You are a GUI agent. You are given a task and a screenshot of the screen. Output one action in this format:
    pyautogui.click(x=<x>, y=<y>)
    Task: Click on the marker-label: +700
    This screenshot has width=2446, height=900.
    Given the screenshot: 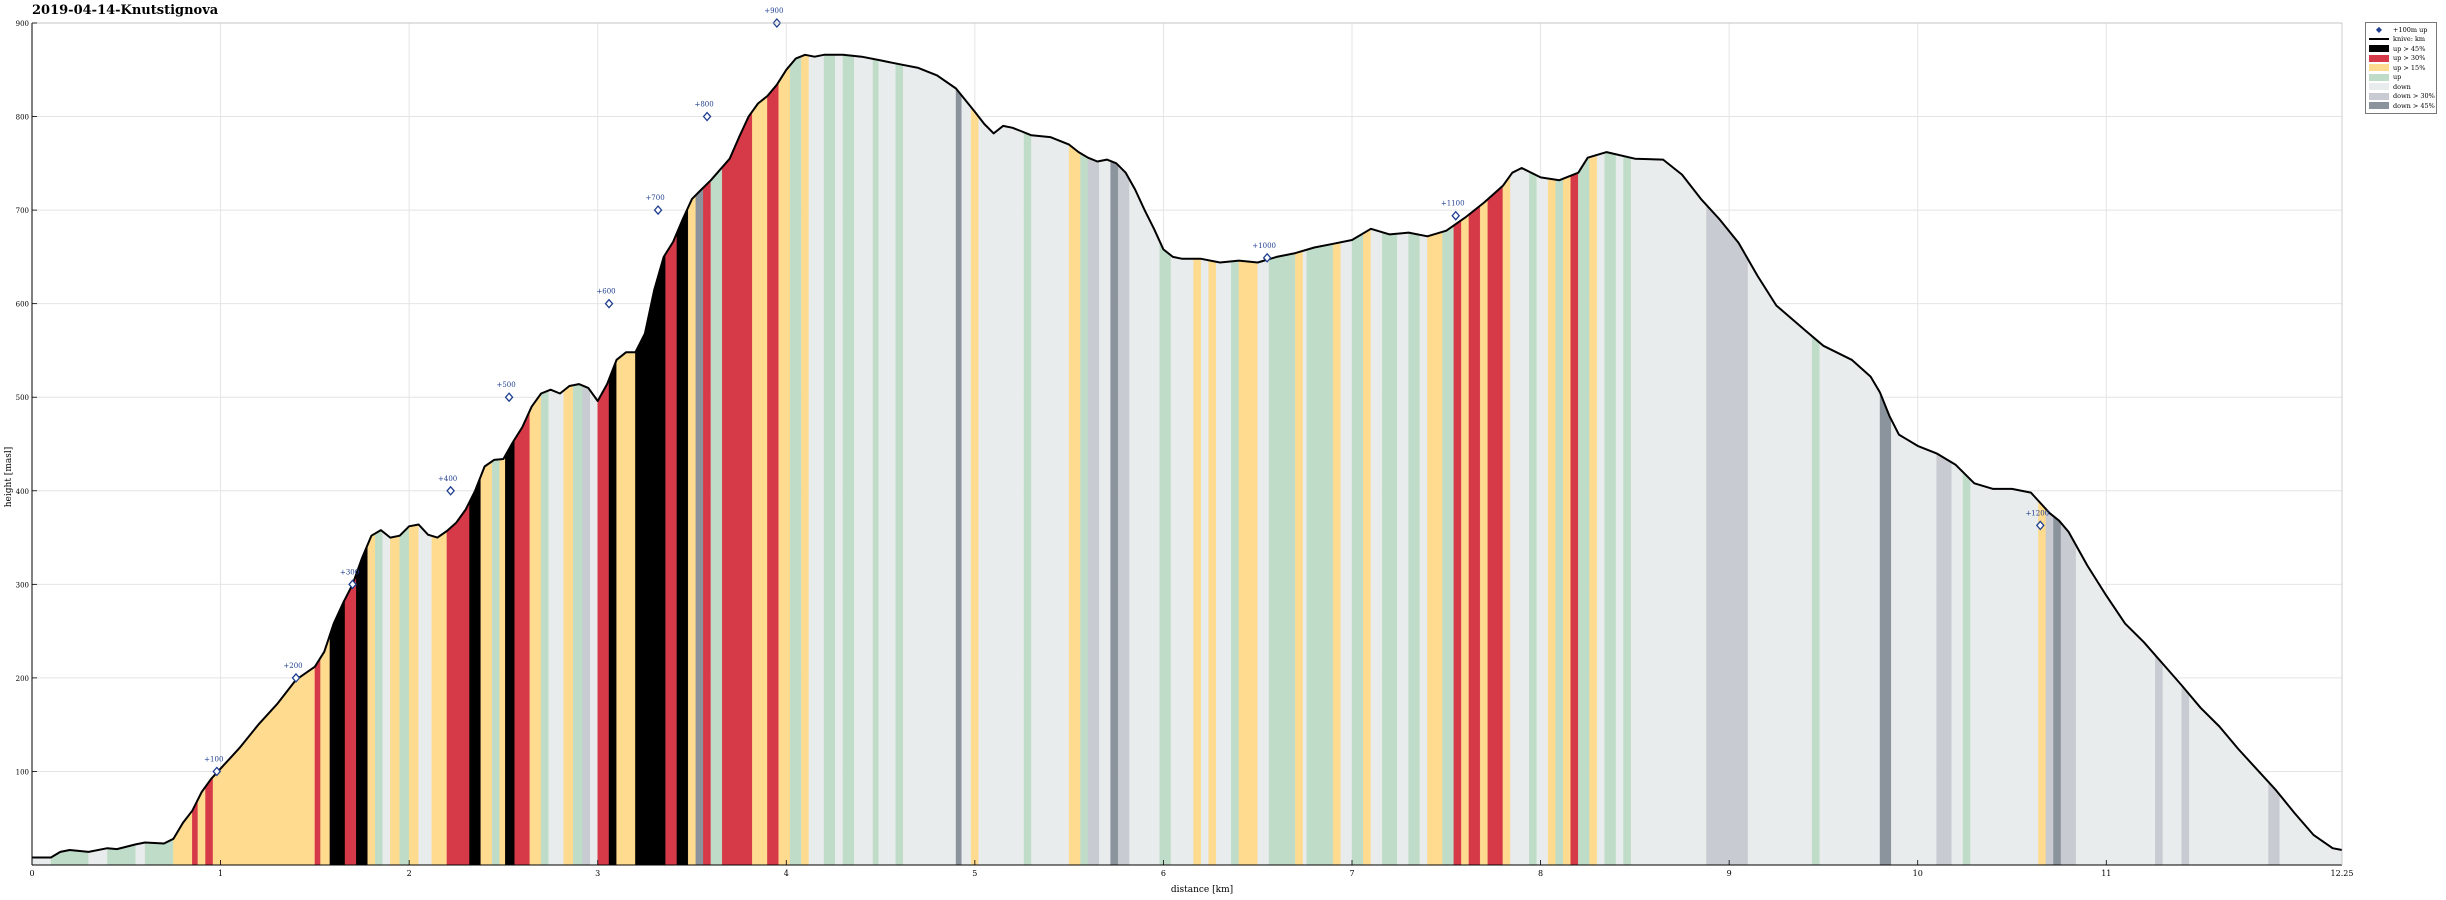 What is the action you would take?
    pyautogui.click(x=654, y=198)
    